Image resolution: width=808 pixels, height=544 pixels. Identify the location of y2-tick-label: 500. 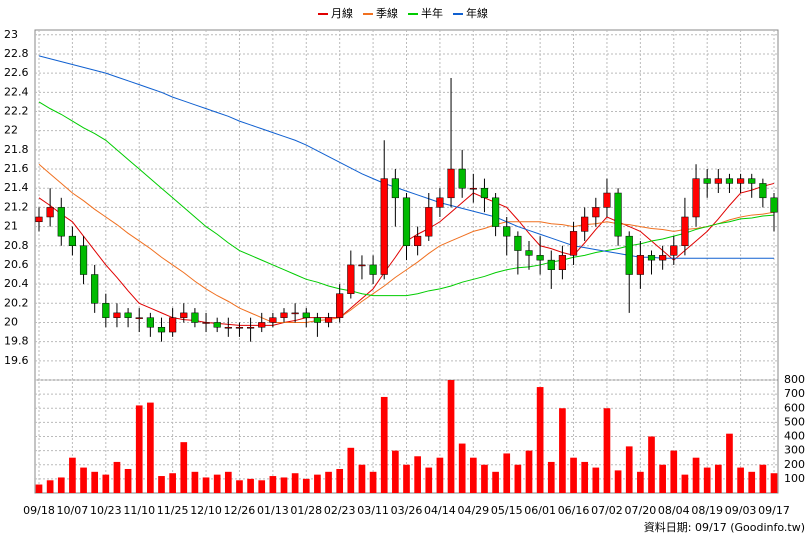
(794, 421).